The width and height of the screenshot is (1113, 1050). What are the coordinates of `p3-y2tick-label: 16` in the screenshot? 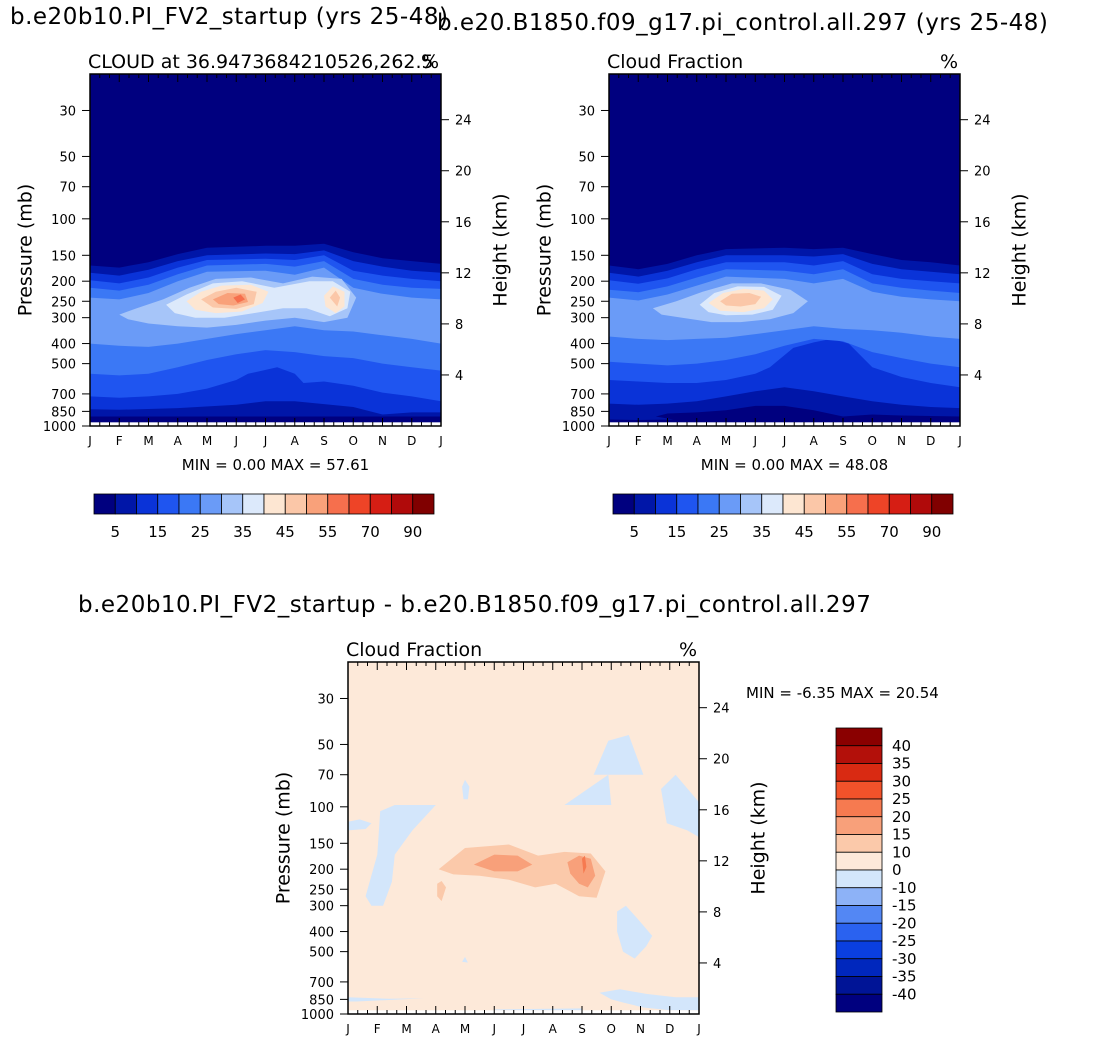 It's located at (721, 811).